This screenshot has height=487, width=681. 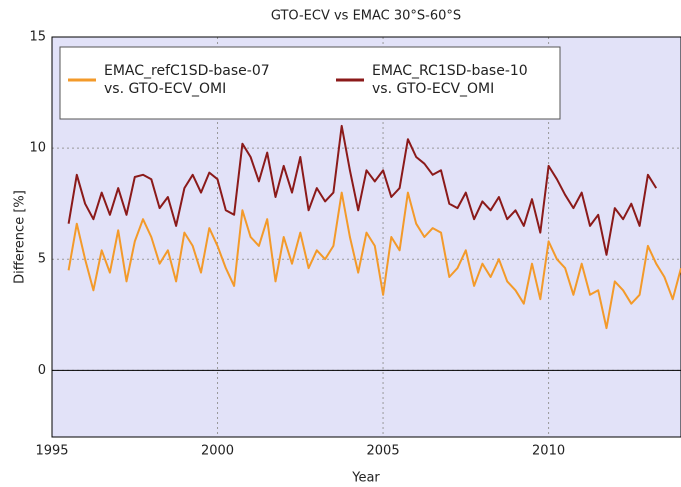 What do you see at coordinates (42, 259) in the screenshot?
I see `y-tick-label: 5` at bounding box center [42, 259].